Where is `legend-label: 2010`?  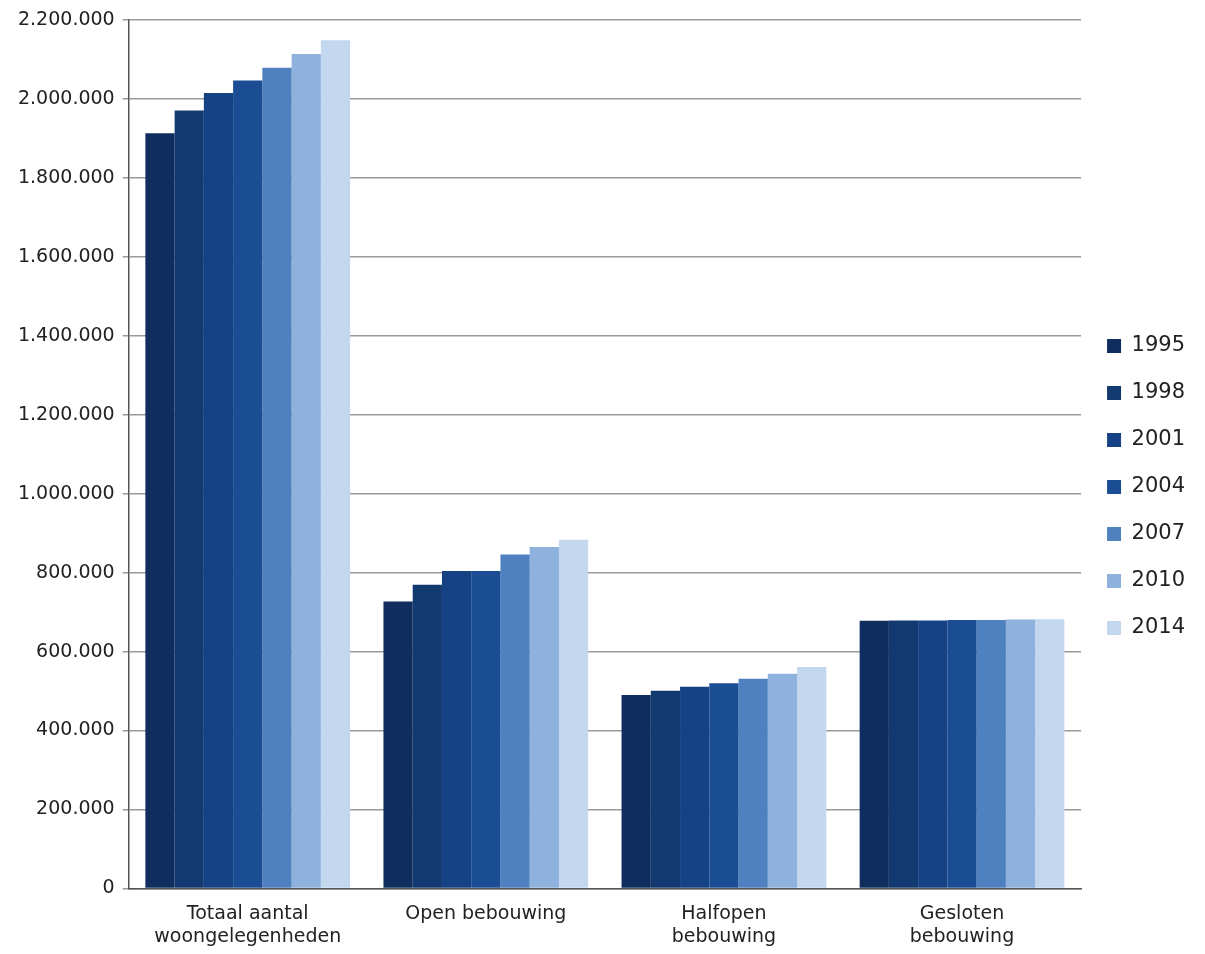
legend-label: 2010 is located at coordinates (1158, 579).